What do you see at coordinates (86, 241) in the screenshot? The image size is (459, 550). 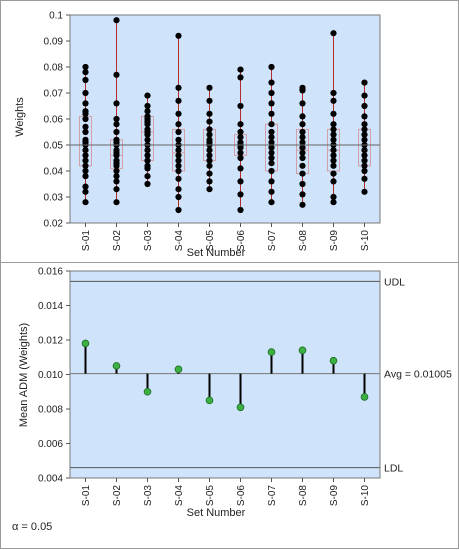 I see `weights-x-tick-label: S-01` at bounding box center [86, 241].